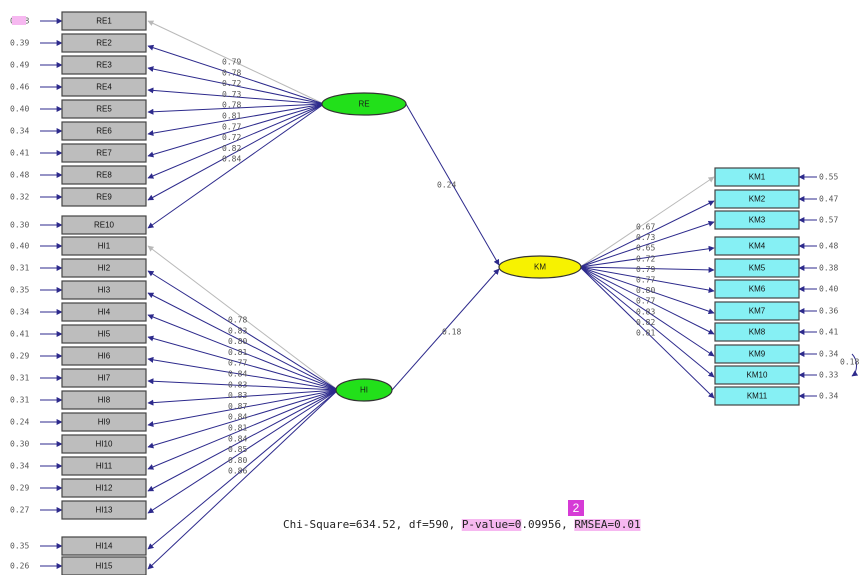  Describe the element at coordinates (237, 449) in the screenshot. I see `hi-loading-value: 0.85` at that location.